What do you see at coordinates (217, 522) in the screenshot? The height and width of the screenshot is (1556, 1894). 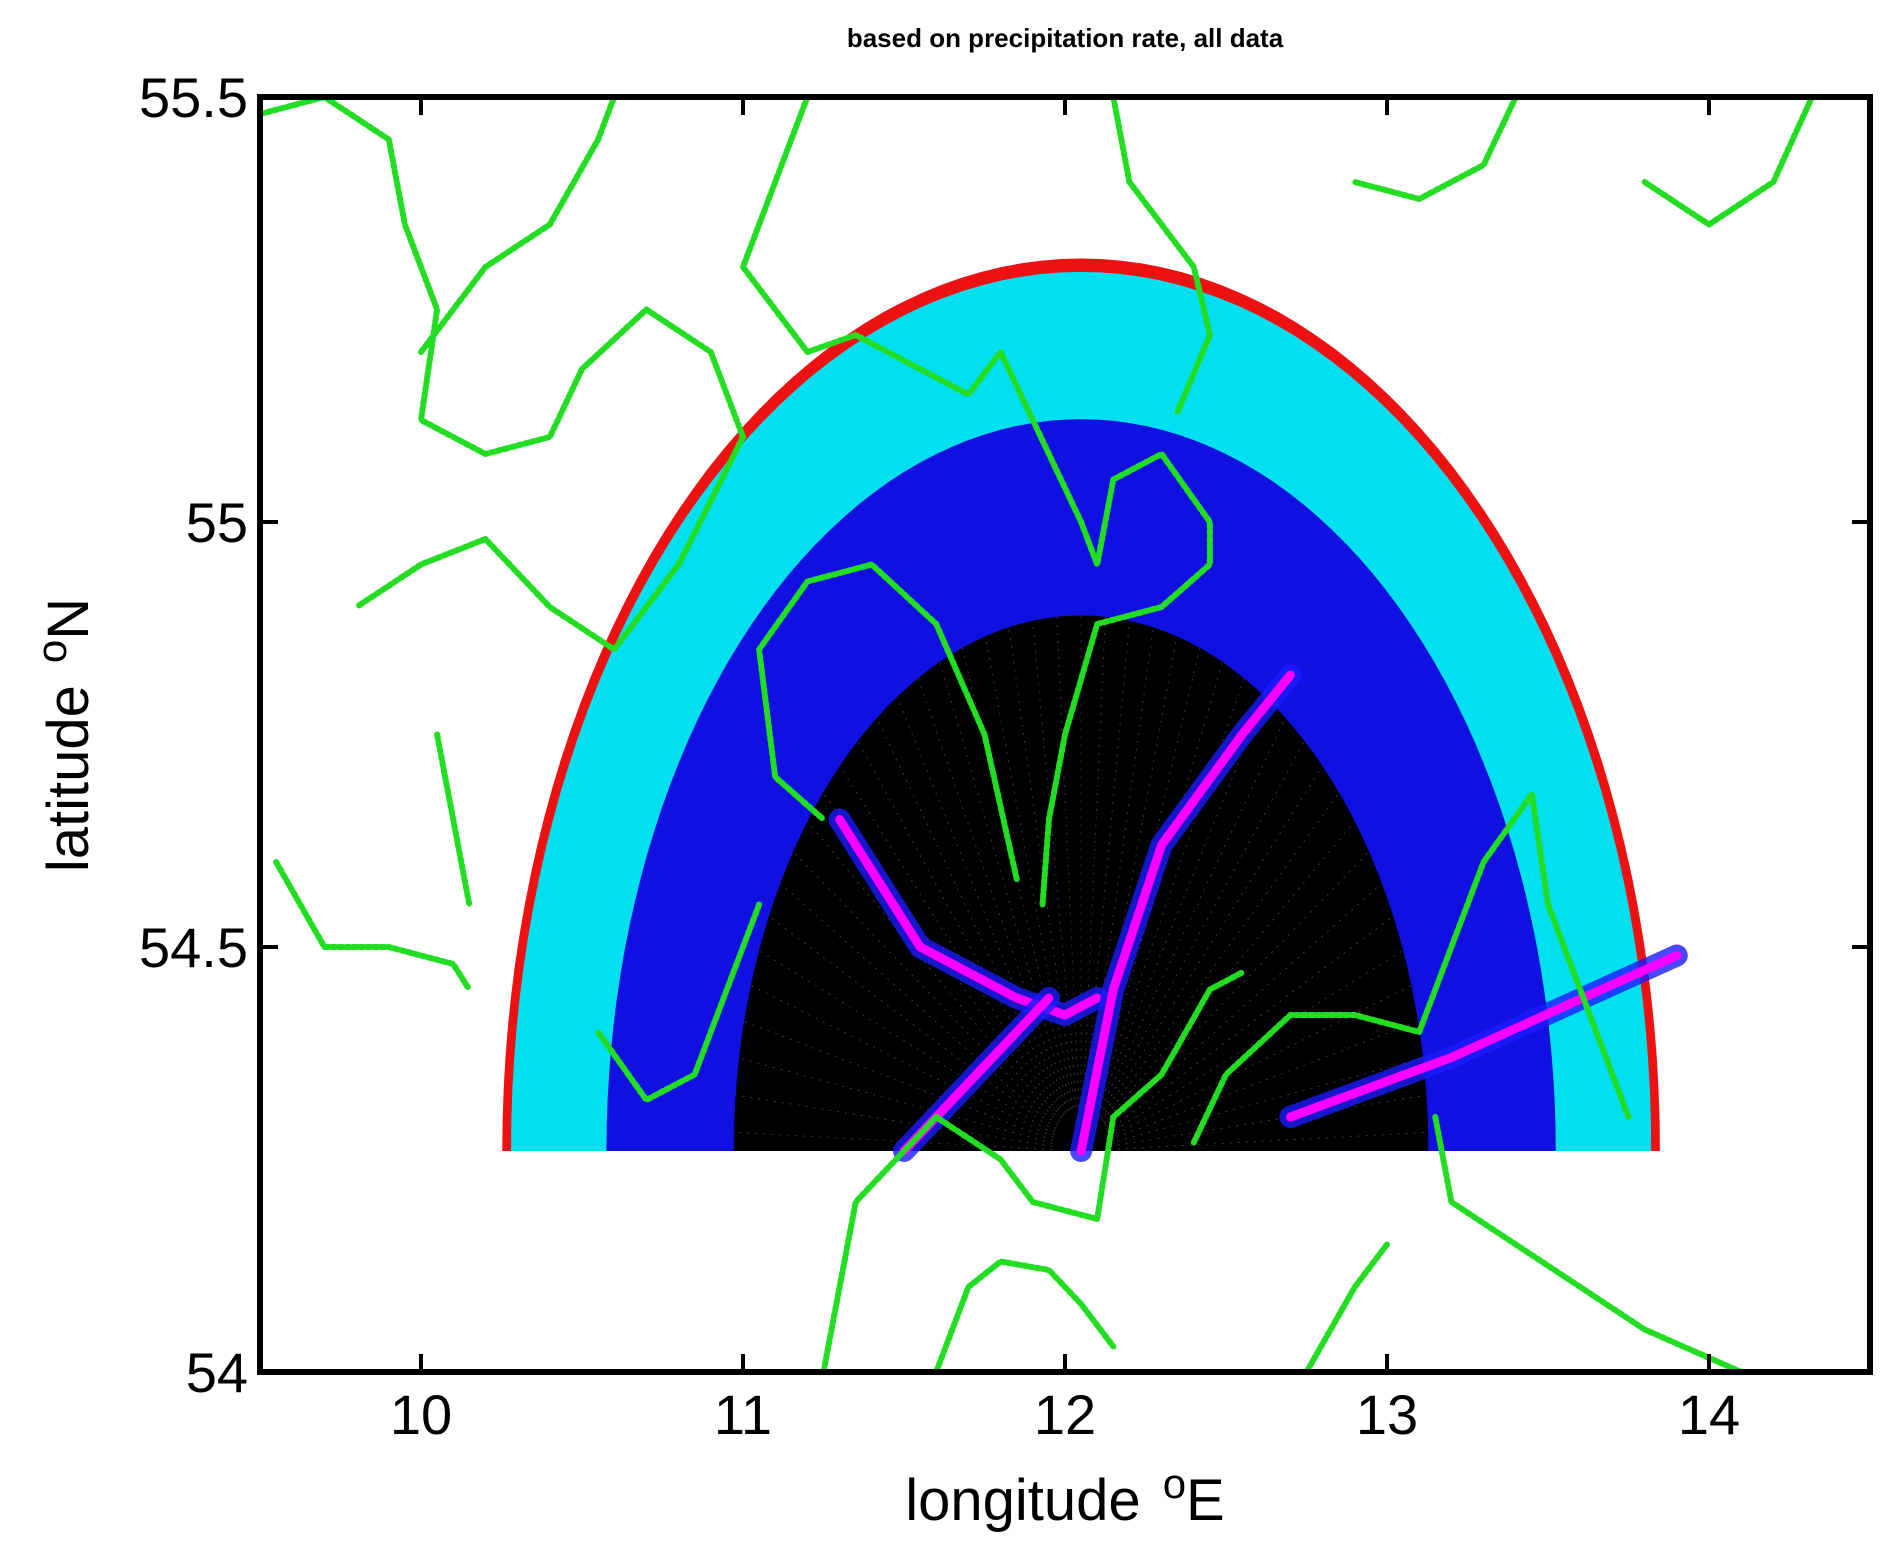 I see `y-tick-label: 55` at bounding box center [217, 522].